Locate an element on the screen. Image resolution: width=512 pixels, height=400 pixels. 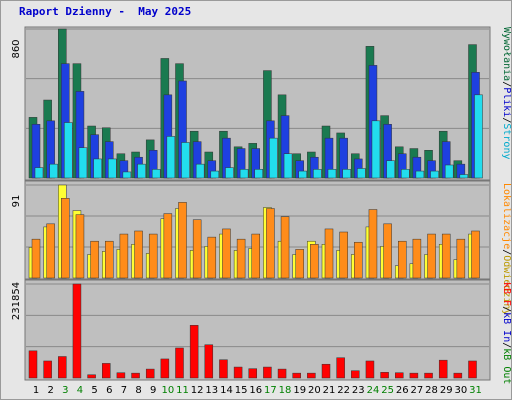
legend-top: Wywołania/Pliki/Strony is located at coordinates (506, 93).